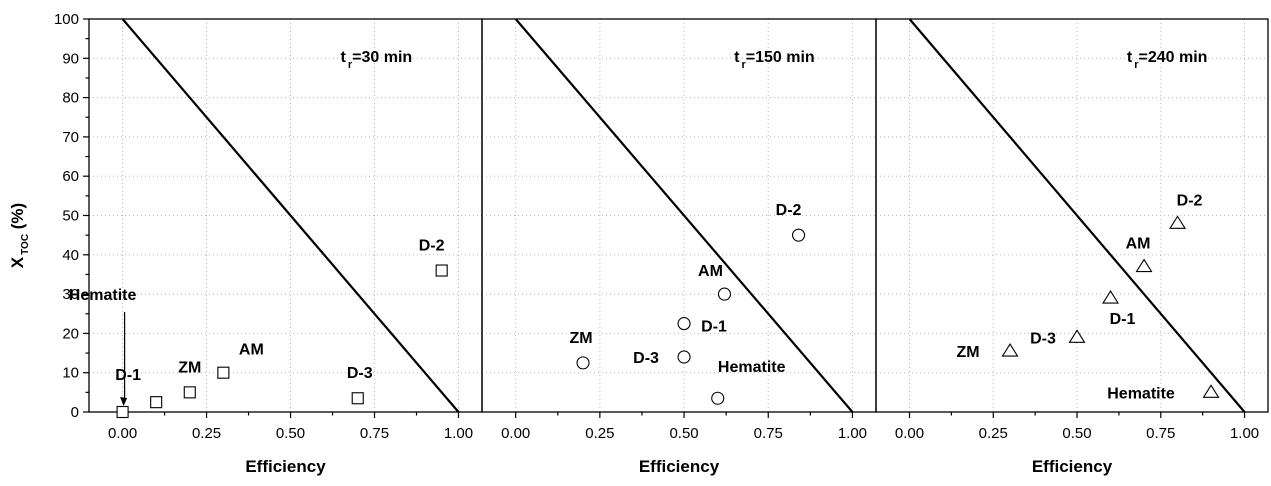  What do you see at coordinates (70, 58) in the screenshot?
I see `y-tick-label: 90` at bounding box center [70, 58].